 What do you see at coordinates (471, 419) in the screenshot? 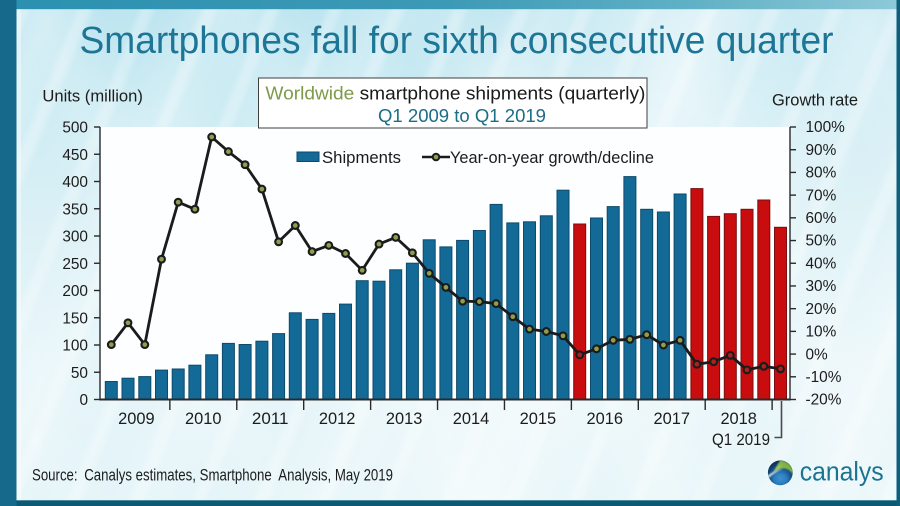
I see `svg-text: 2014` at bounding box center [471, 419].